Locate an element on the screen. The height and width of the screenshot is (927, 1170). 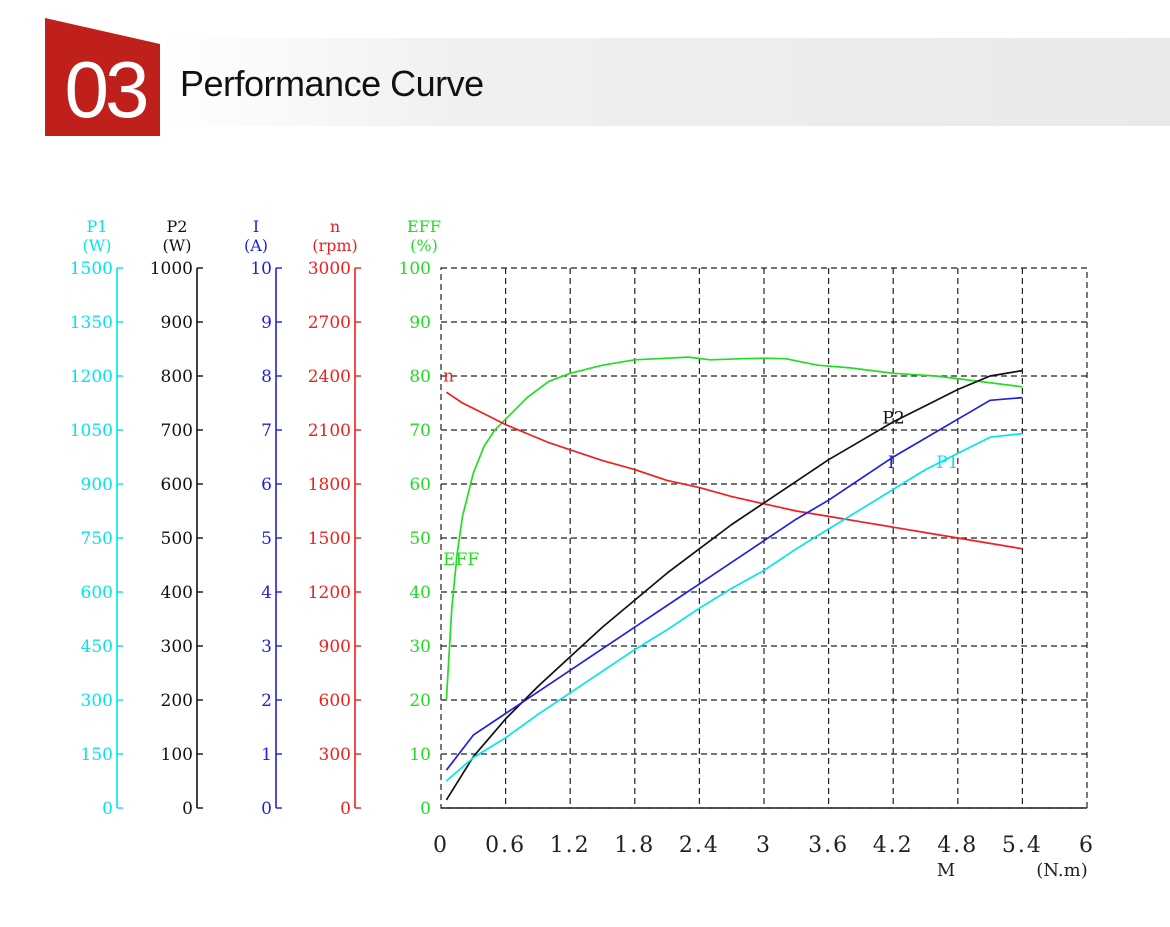
x-tick-label: 4.8 is located at coordinates (957, 845).